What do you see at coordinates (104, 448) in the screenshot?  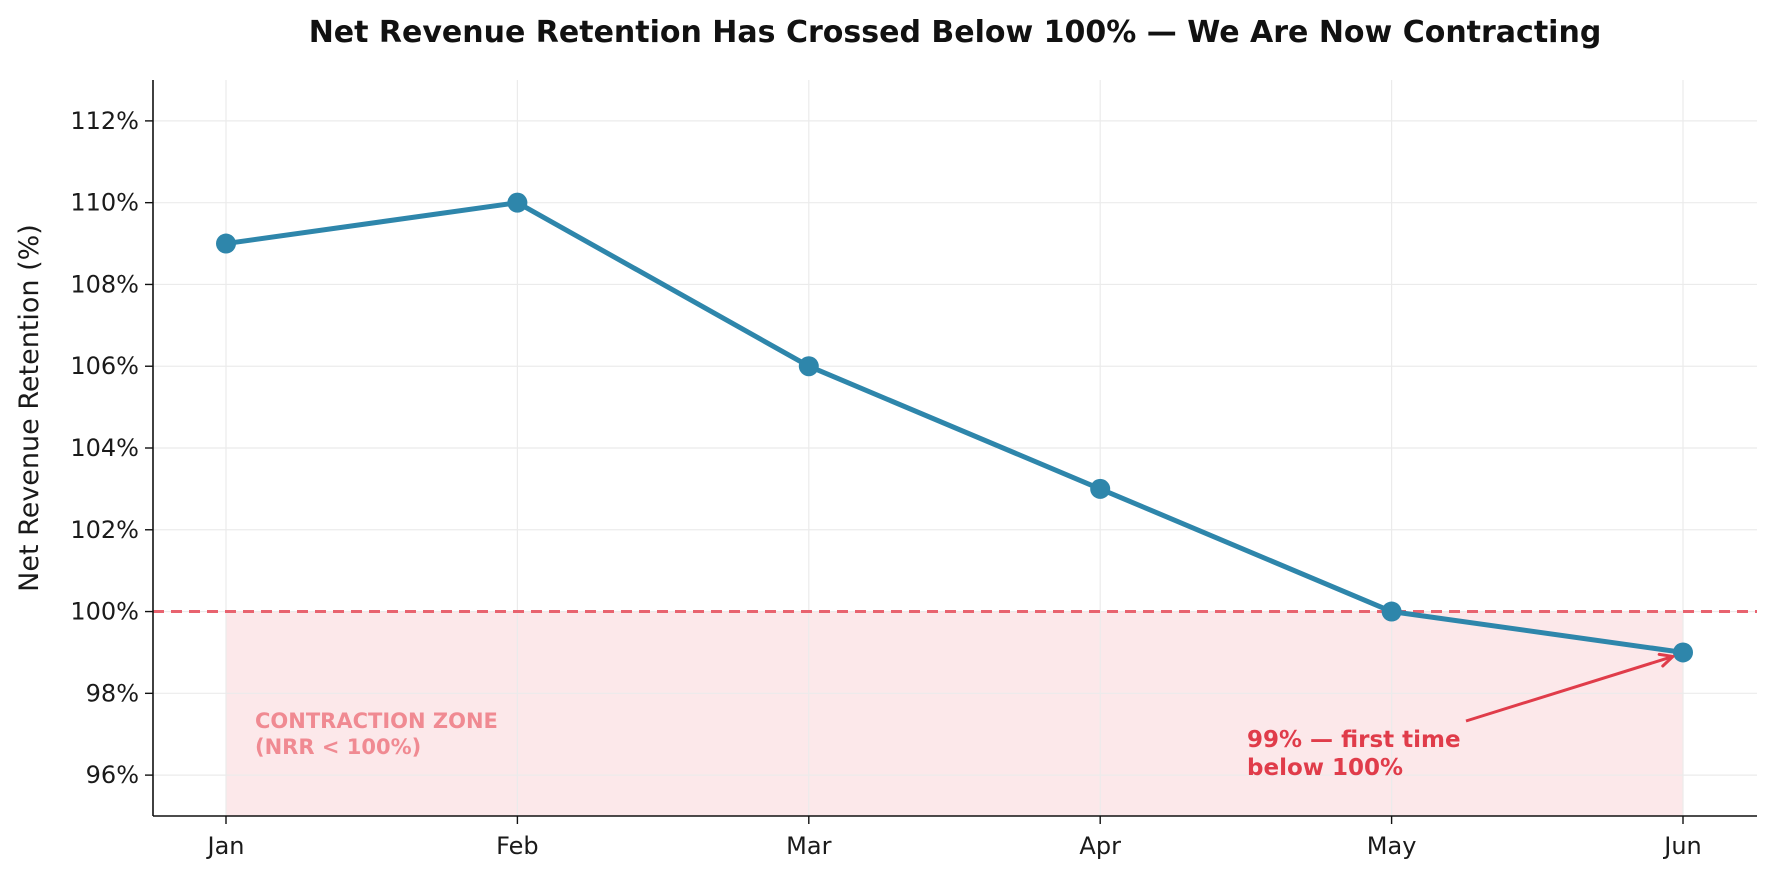 I see `y-tick-label: 104%` at bounding box center [104, 448].